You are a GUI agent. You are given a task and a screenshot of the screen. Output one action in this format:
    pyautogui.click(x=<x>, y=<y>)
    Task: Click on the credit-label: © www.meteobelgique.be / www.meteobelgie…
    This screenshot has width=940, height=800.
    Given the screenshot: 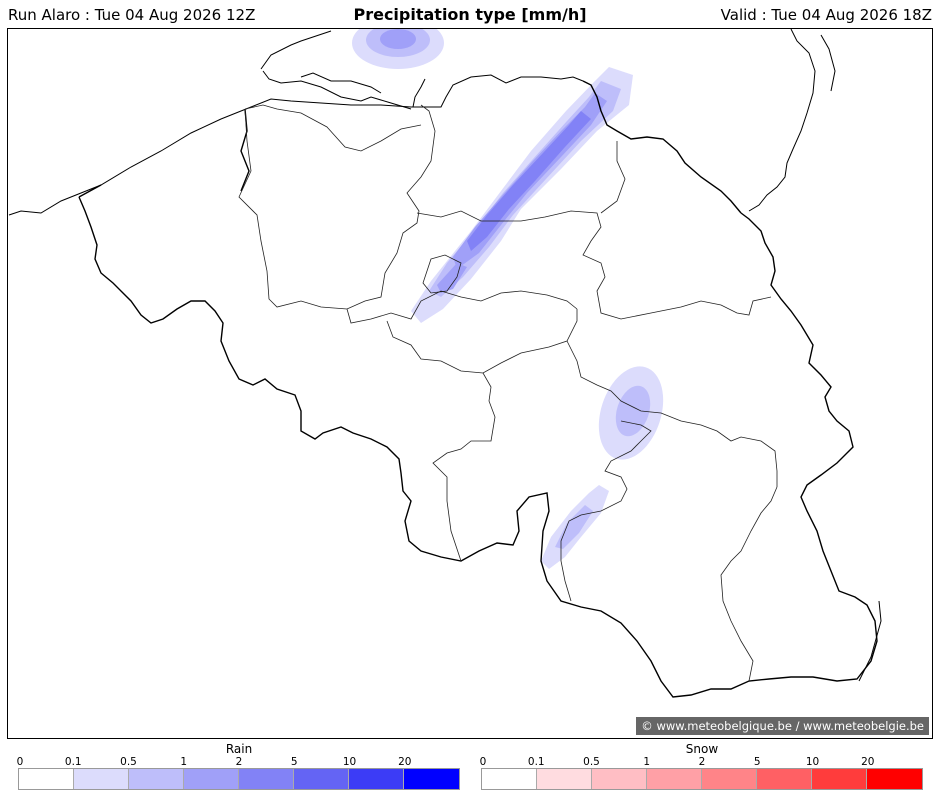 What is the action you would take?
    pyautogui.click(x=782, y=726)
    